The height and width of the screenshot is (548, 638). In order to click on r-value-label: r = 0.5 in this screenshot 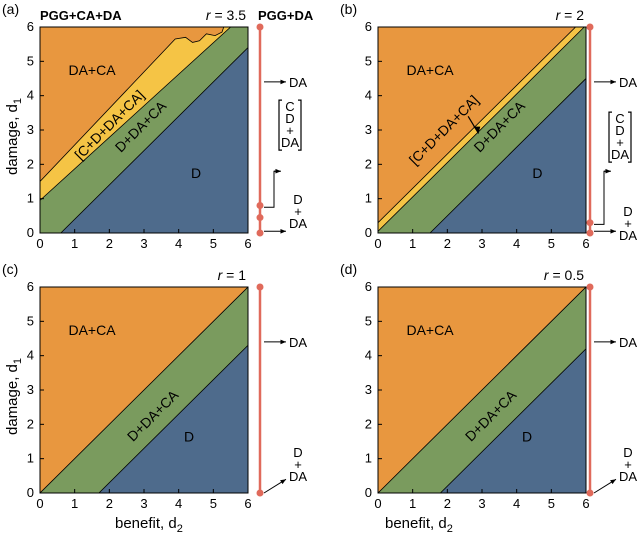, I will do `click(564, 275)`.